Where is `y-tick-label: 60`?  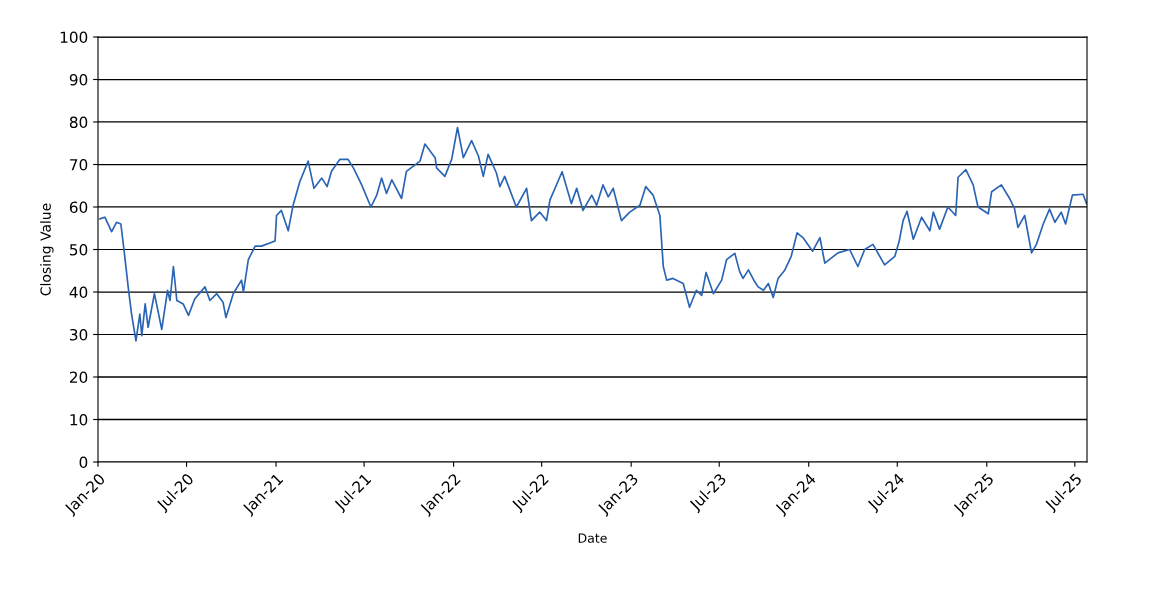
y-tick-label: 60 is located at coordinates (78, 207).